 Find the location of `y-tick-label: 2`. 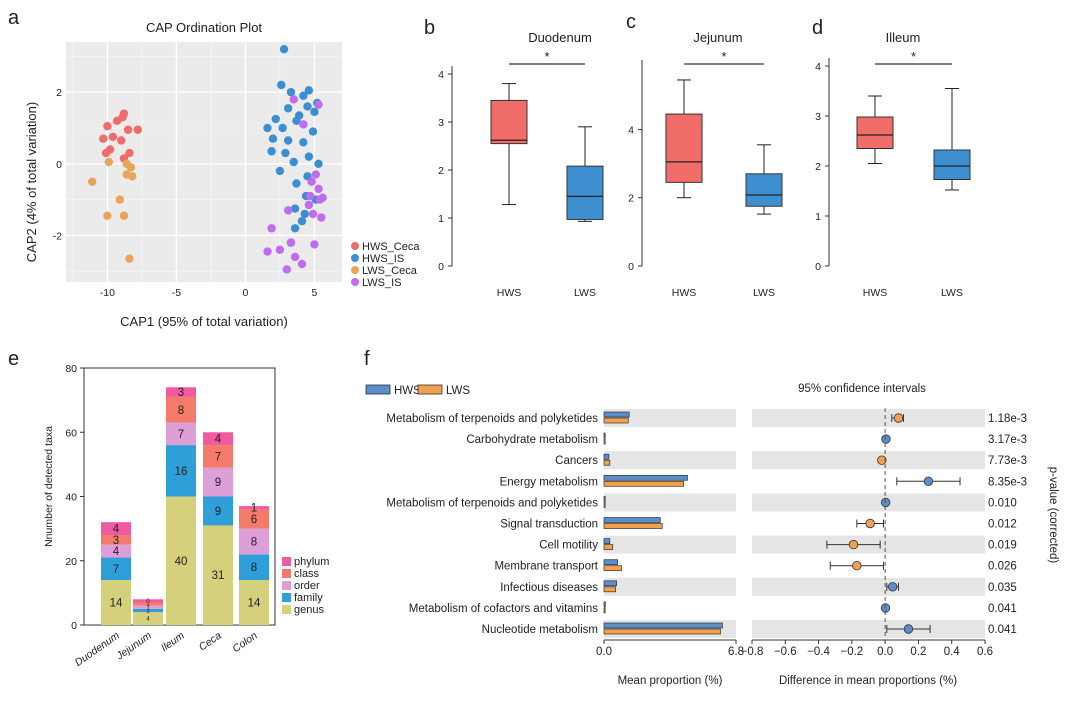

y-tick-label: 2 is located at coordinates (441, 171).